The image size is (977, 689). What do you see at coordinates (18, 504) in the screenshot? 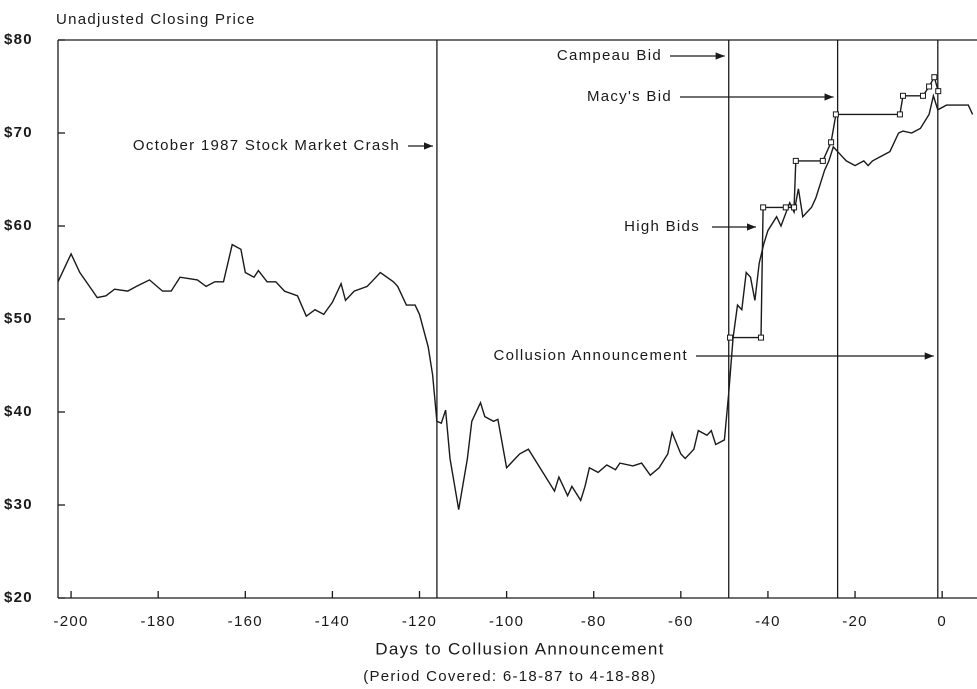
I see `y-tick-label: $30` at bounding box center [18, 504].